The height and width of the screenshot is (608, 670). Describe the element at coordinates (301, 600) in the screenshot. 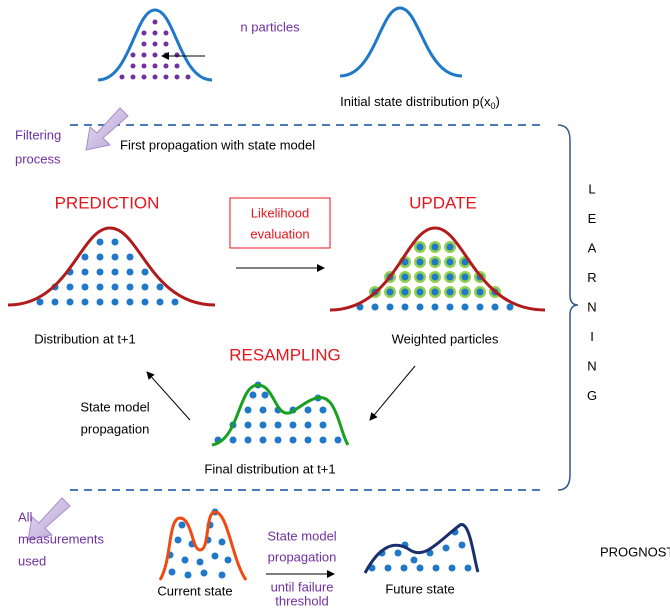

I see `until-line: threshold` at that location.